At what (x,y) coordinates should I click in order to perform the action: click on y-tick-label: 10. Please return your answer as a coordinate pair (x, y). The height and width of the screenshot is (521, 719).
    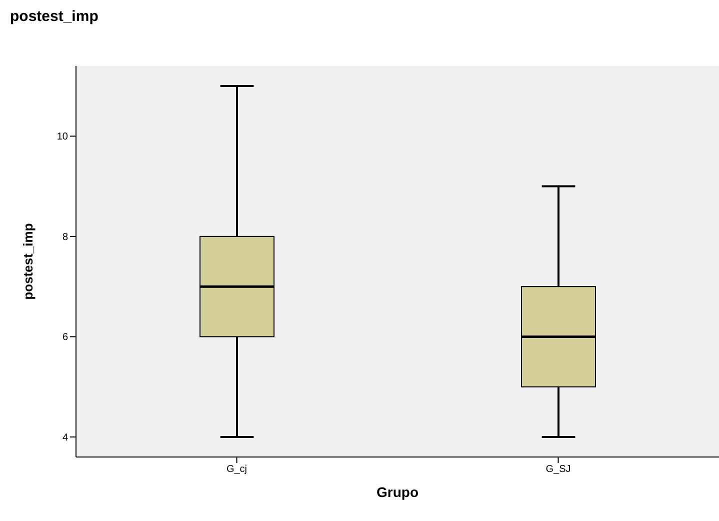
    Looking at the image, I should click on (62, 137).